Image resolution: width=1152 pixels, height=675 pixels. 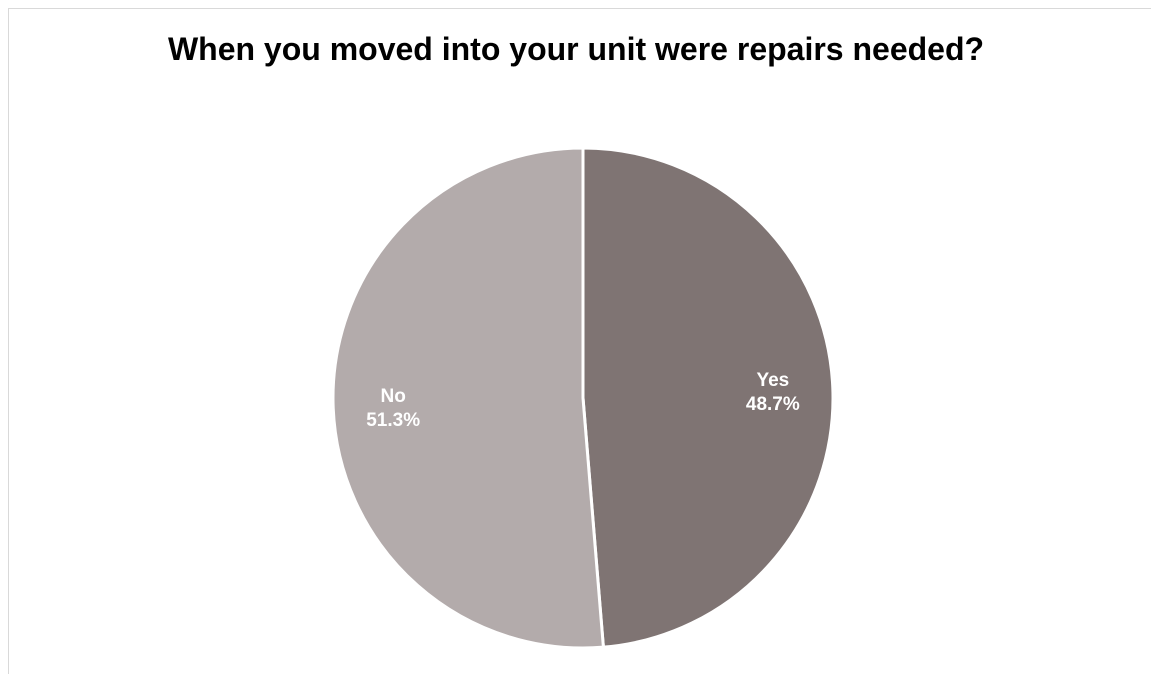 I want to click on slice-labels: Yes 48.7% No 51.3%, so click(x=583, y=400).